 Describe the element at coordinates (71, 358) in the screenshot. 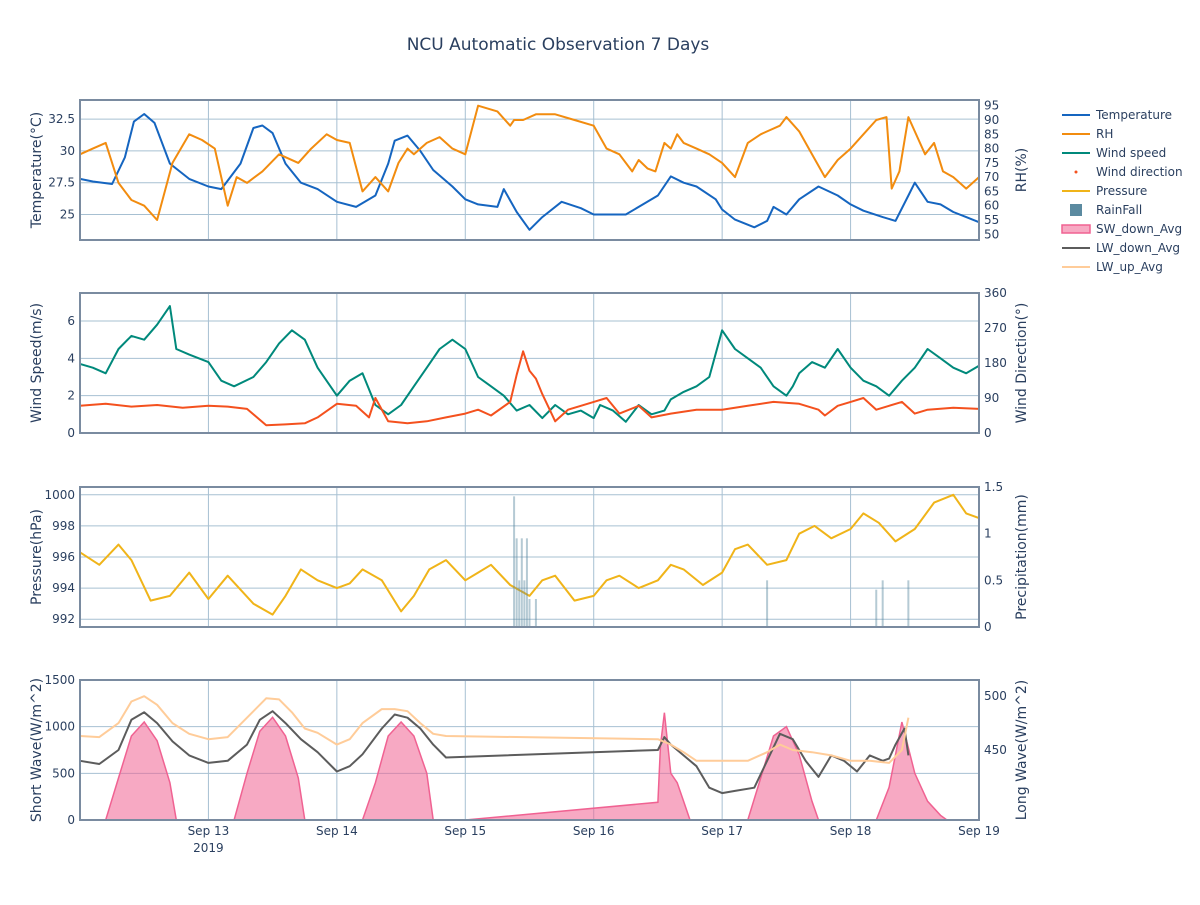

I see `y-left-tick-label: 4` at that location.